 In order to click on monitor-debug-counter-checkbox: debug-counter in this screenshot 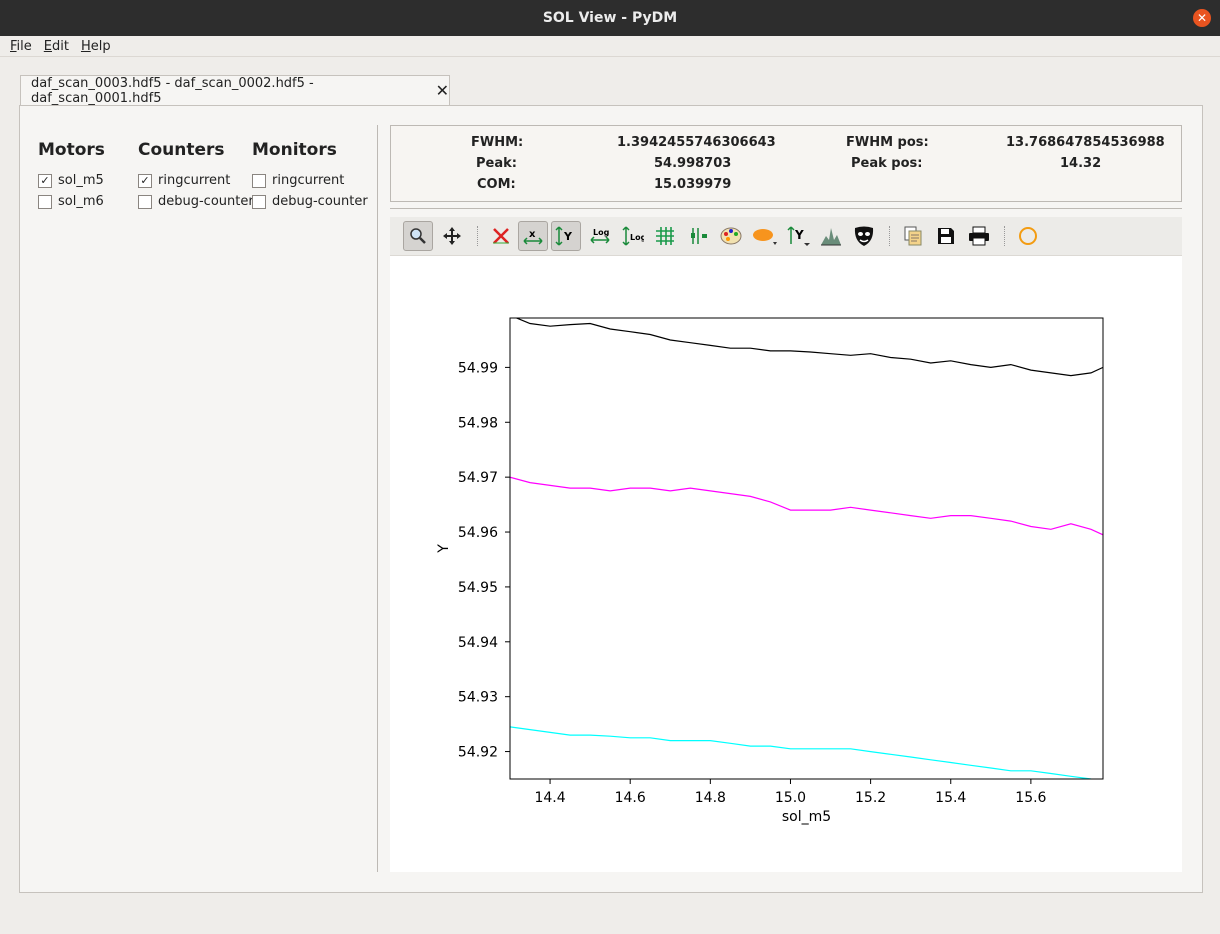, I will do `click(310, 201)`.